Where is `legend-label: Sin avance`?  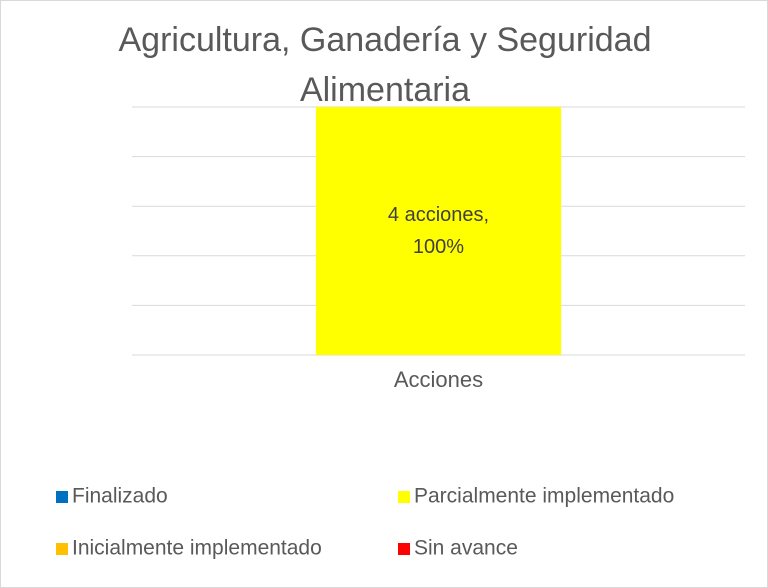 legend-label: Sin avance is located at coordinates (466, 548).